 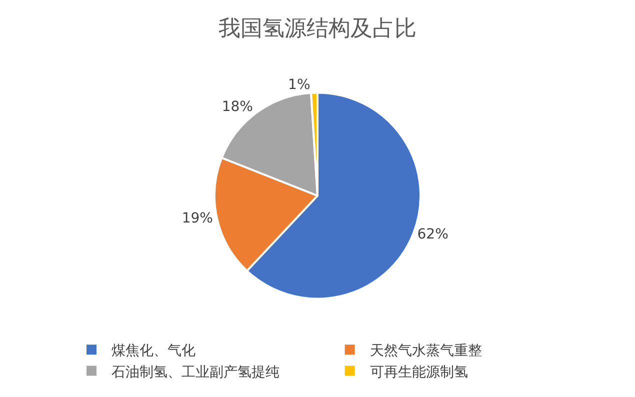 I want to click on data-label: 18%, so click(x=237, y=107).